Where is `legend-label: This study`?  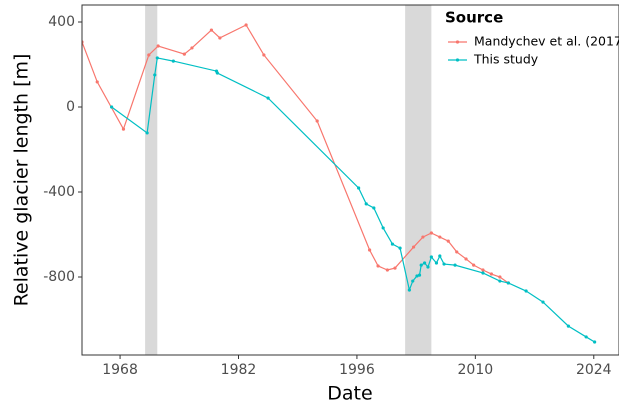
legend-label: This study is located at coordinates (506, 59).